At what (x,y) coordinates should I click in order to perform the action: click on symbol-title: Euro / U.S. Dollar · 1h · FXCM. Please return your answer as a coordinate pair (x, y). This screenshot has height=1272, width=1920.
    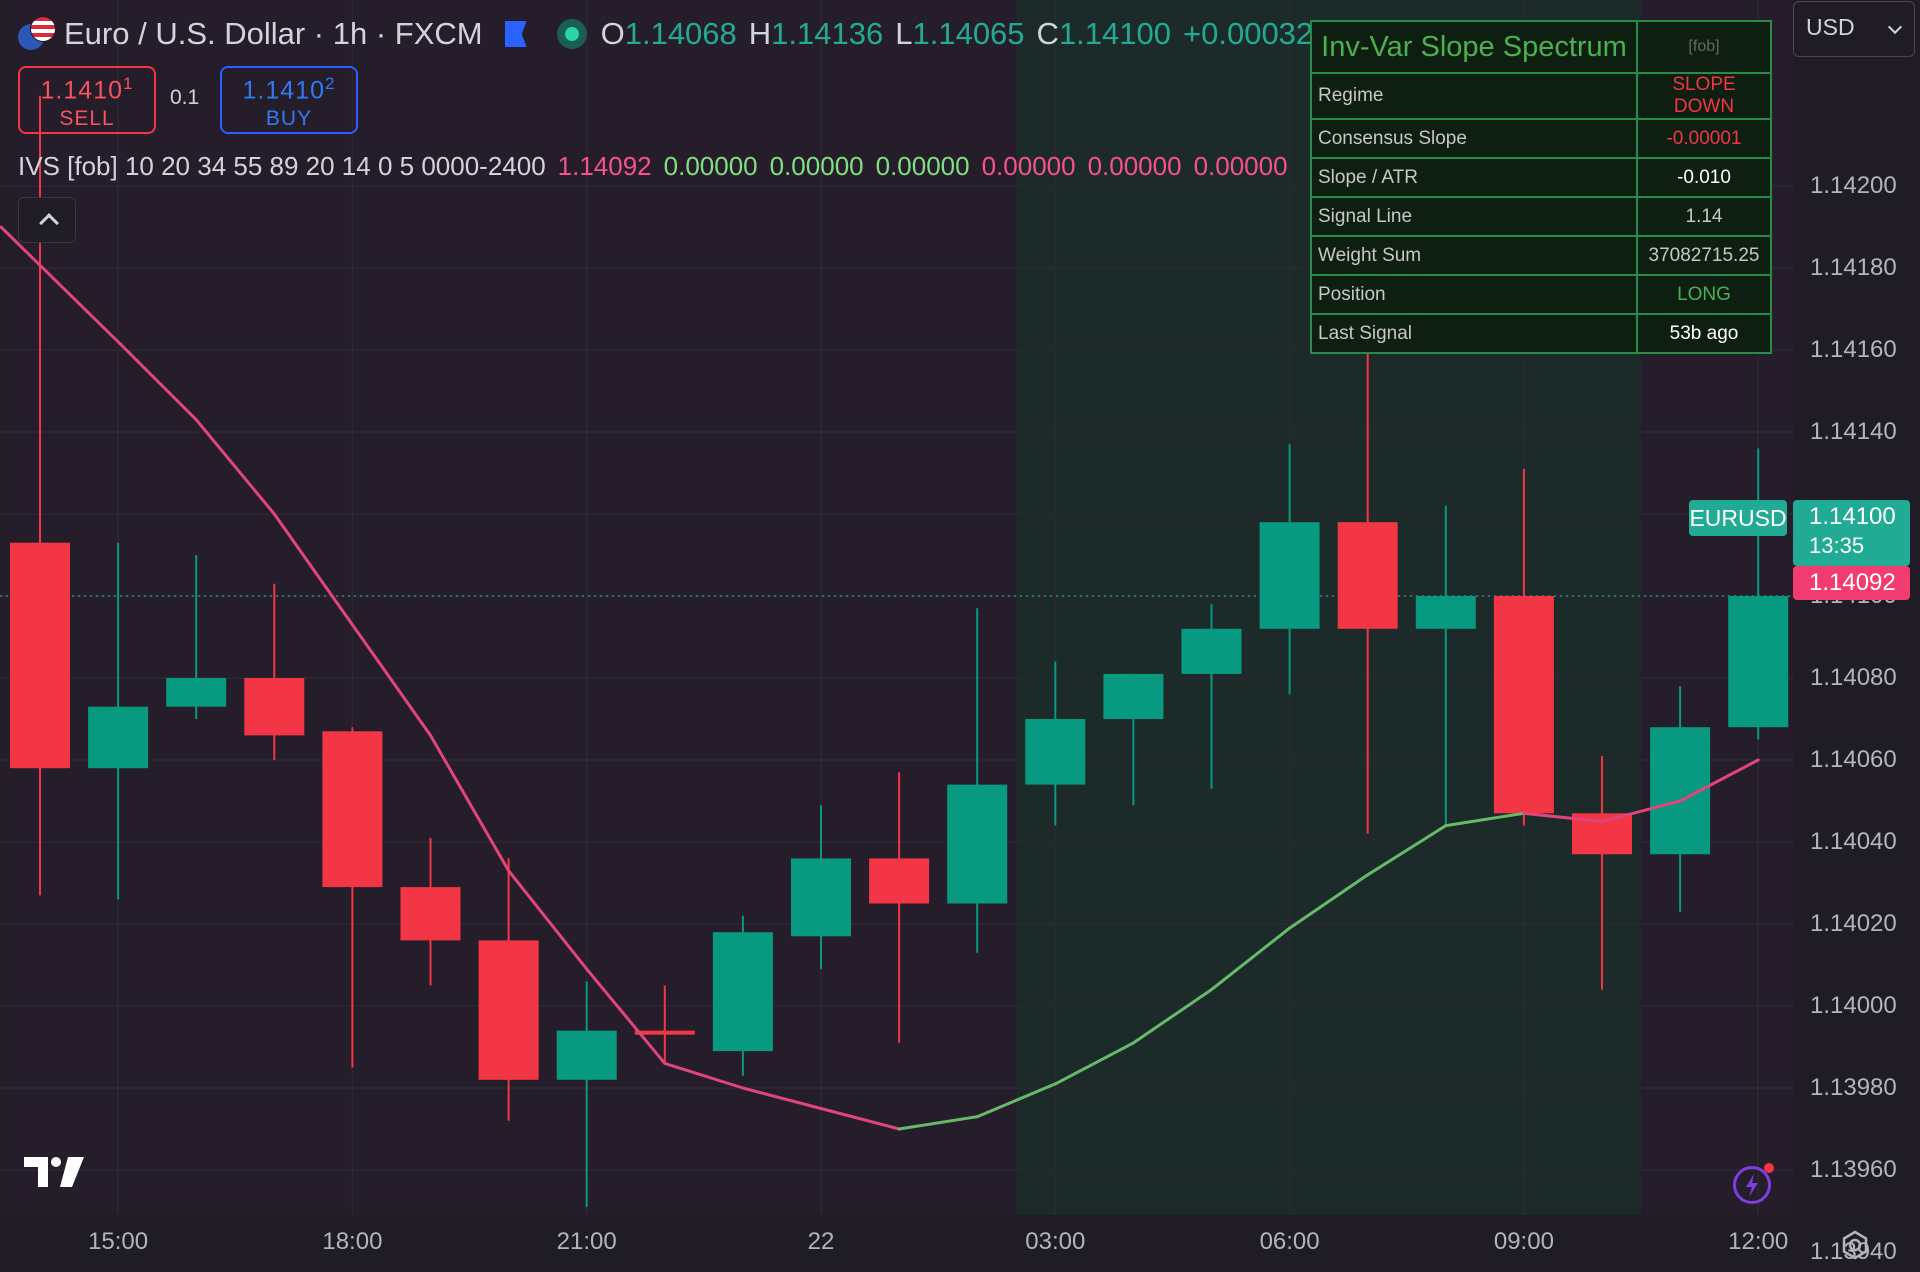
    Looking at the image, I should click on (273, 33).